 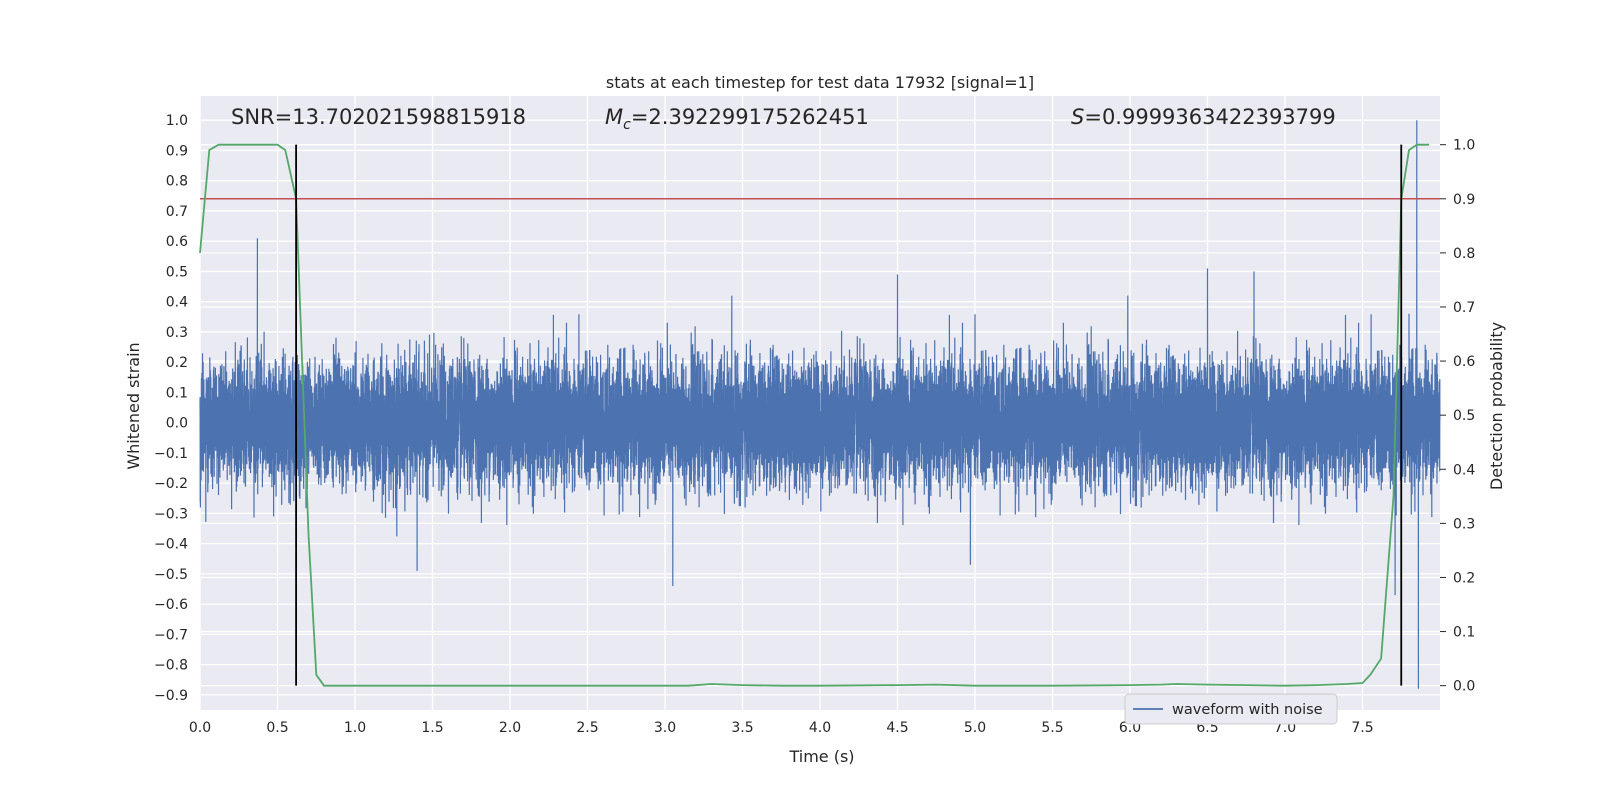 I want to click on left-y-tick-label: 0.5, so click(x=177, y=272).